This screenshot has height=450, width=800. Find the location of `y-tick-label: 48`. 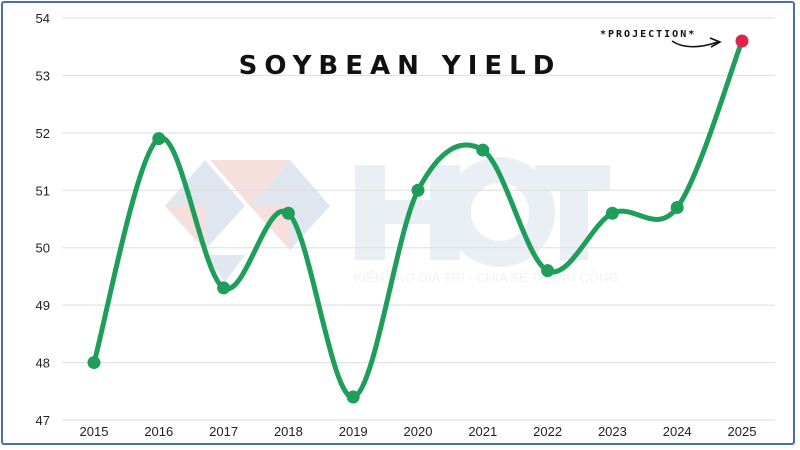

y-tick-label: 48 is located at coordinates (43, 363).